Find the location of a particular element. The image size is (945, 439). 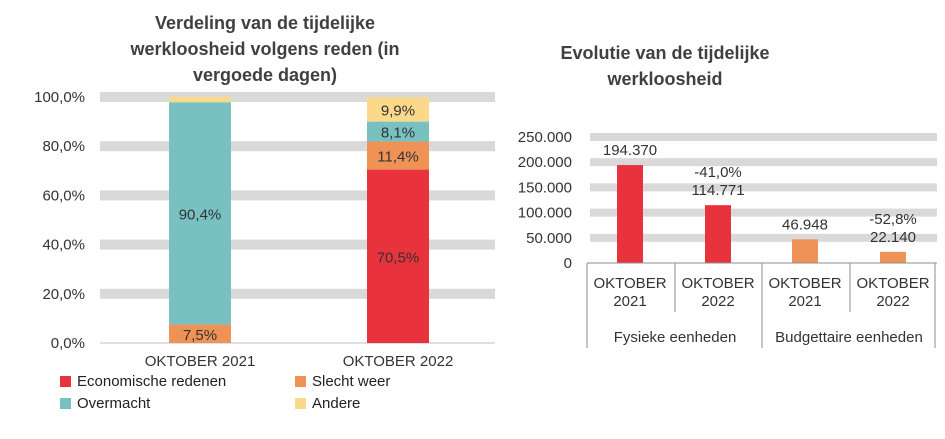

group-label: Budgettaire eenheden is located at coordinates (849, 337).